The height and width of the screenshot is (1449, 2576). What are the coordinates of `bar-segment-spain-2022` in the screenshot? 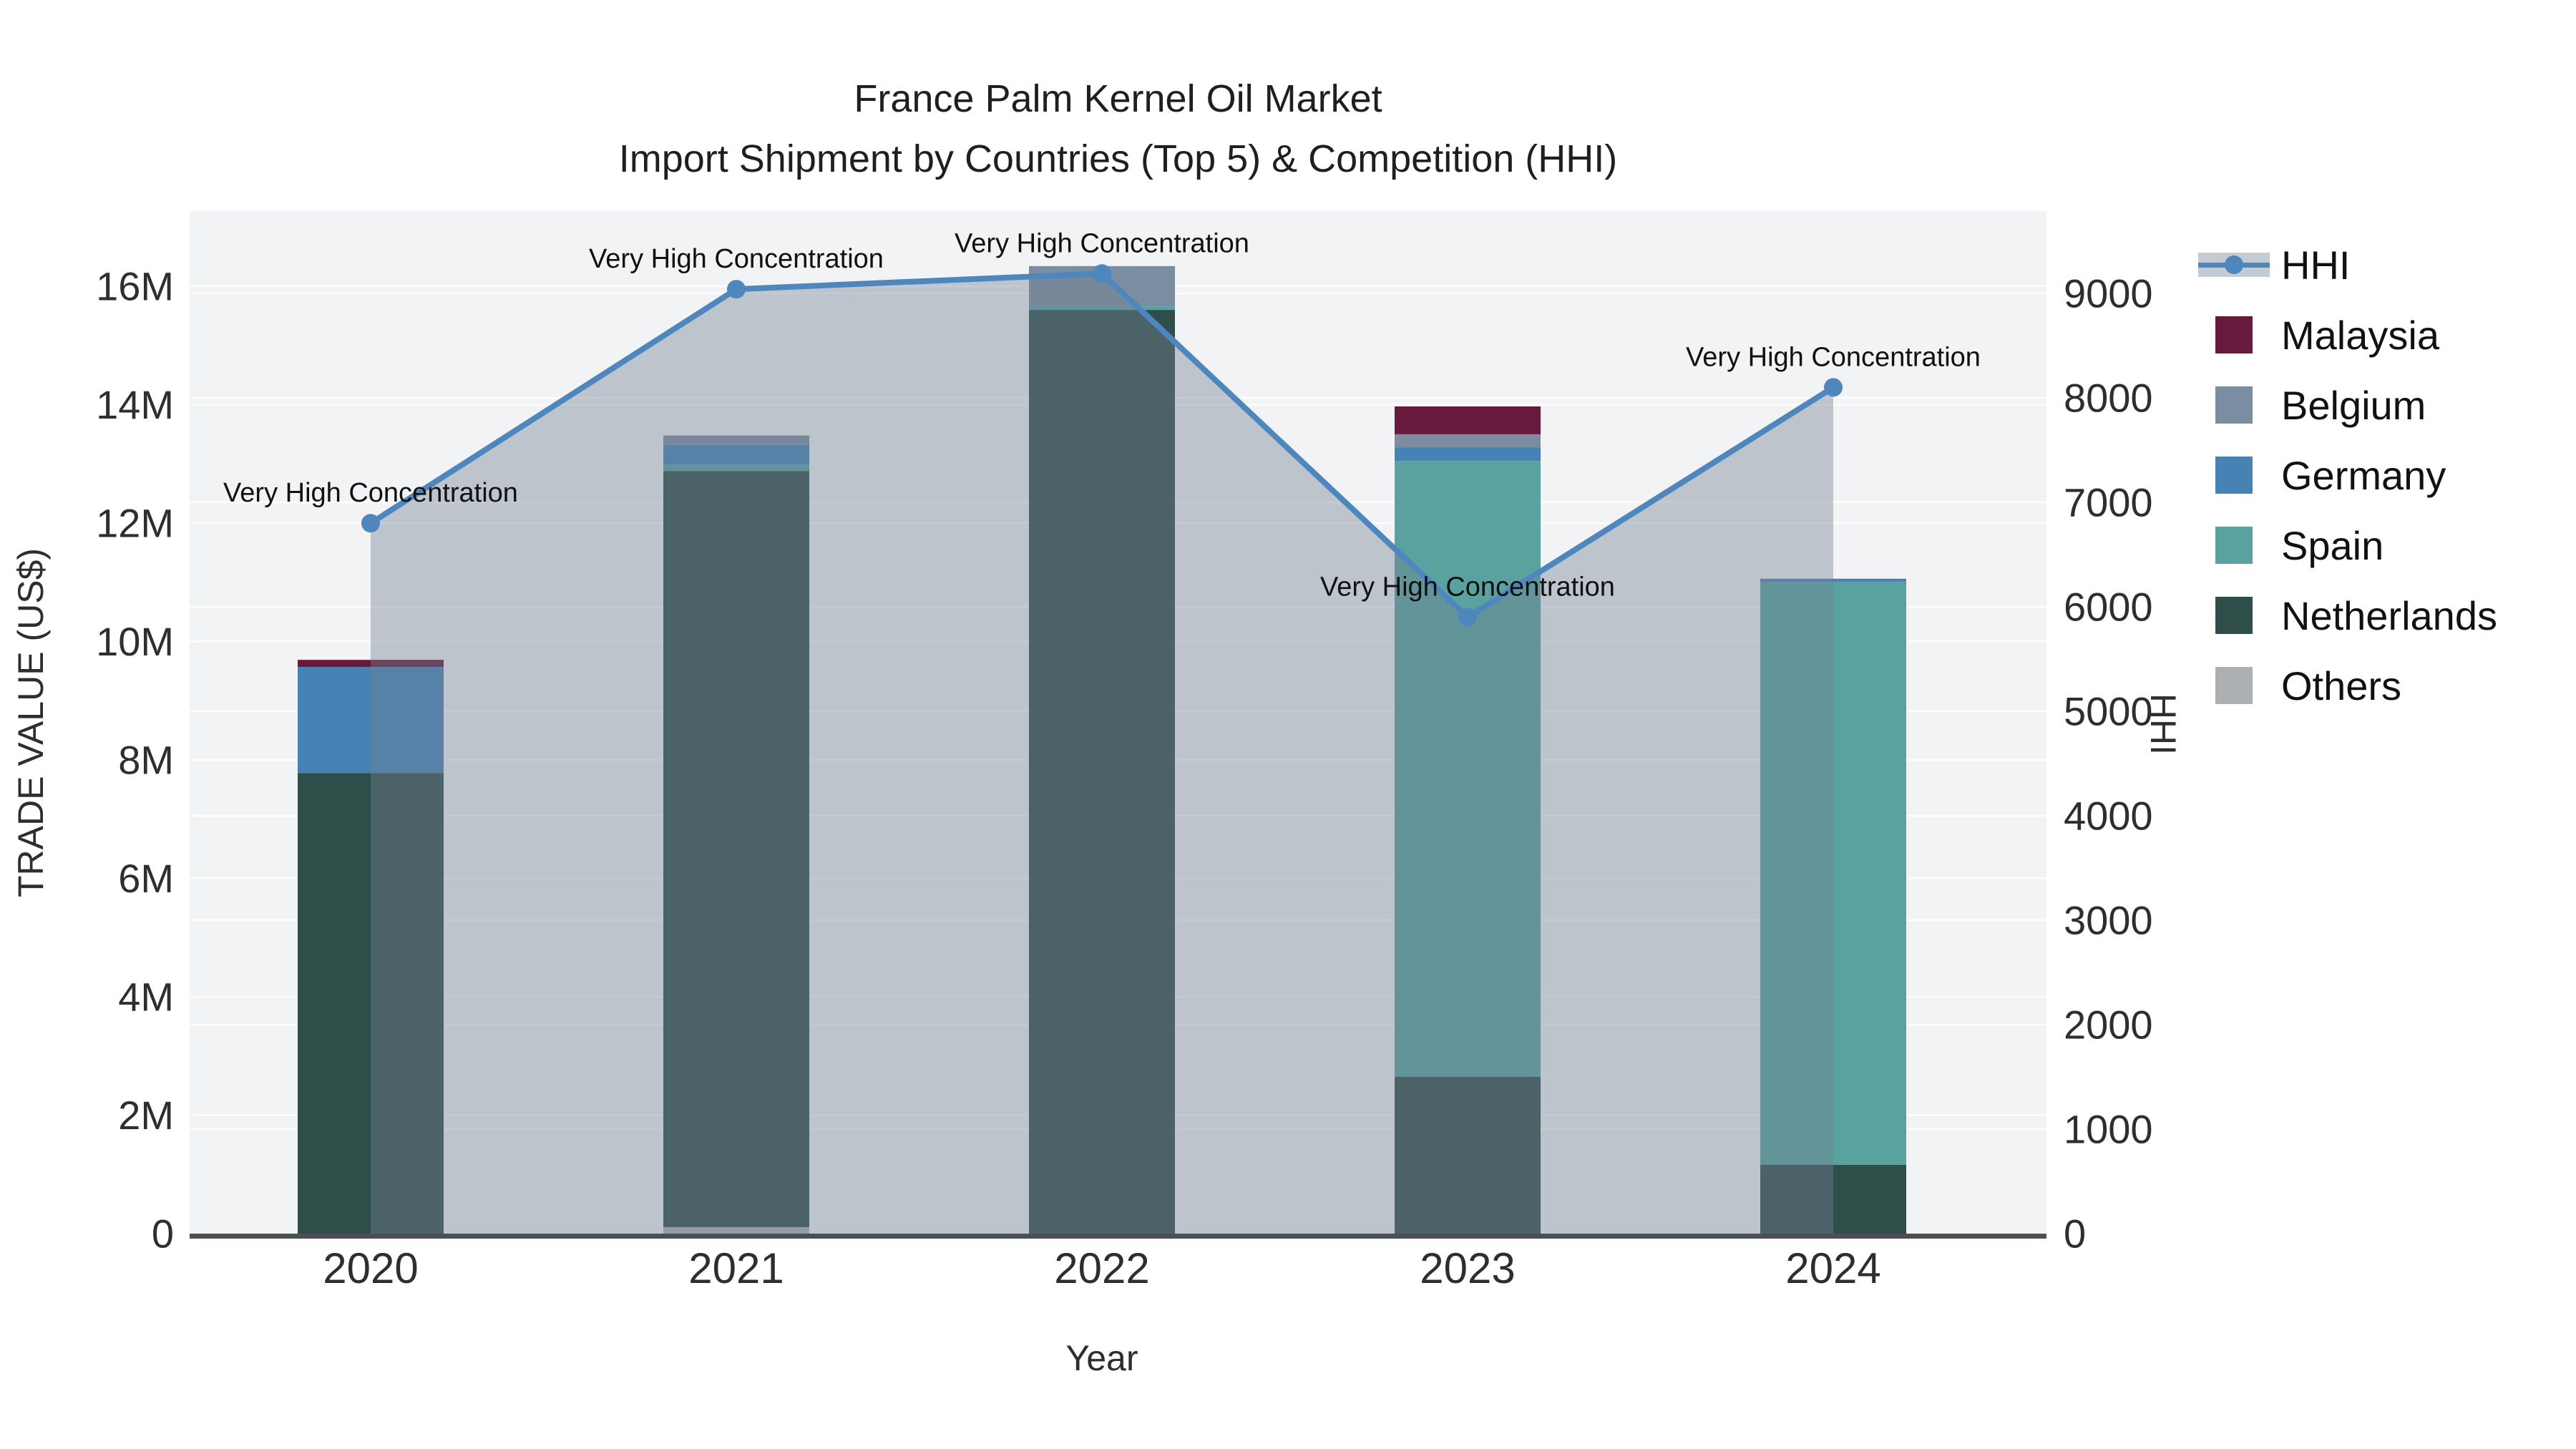 It's located at (1102, 308).